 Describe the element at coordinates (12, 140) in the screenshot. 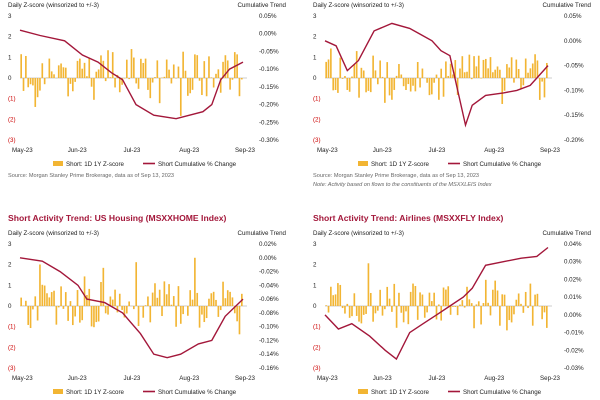

I see `left-tick-label: (3)` at that location.